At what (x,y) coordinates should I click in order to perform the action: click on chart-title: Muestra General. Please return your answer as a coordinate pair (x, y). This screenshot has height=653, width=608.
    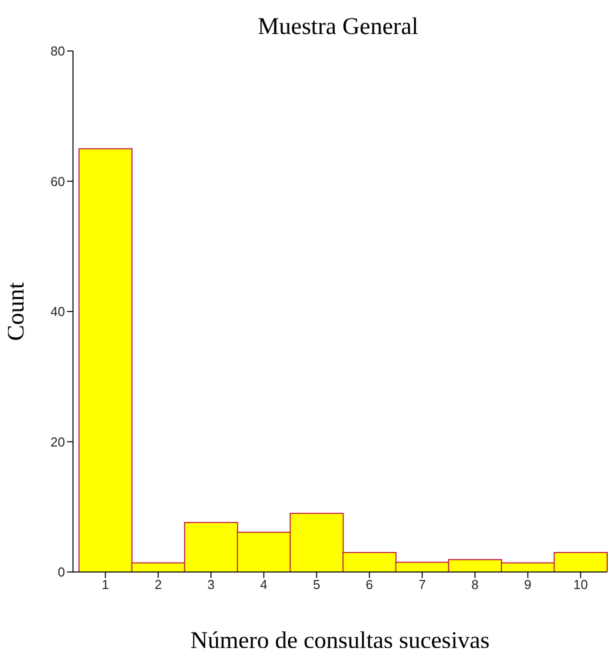
    Looking at the image, I should click on (338, 27).